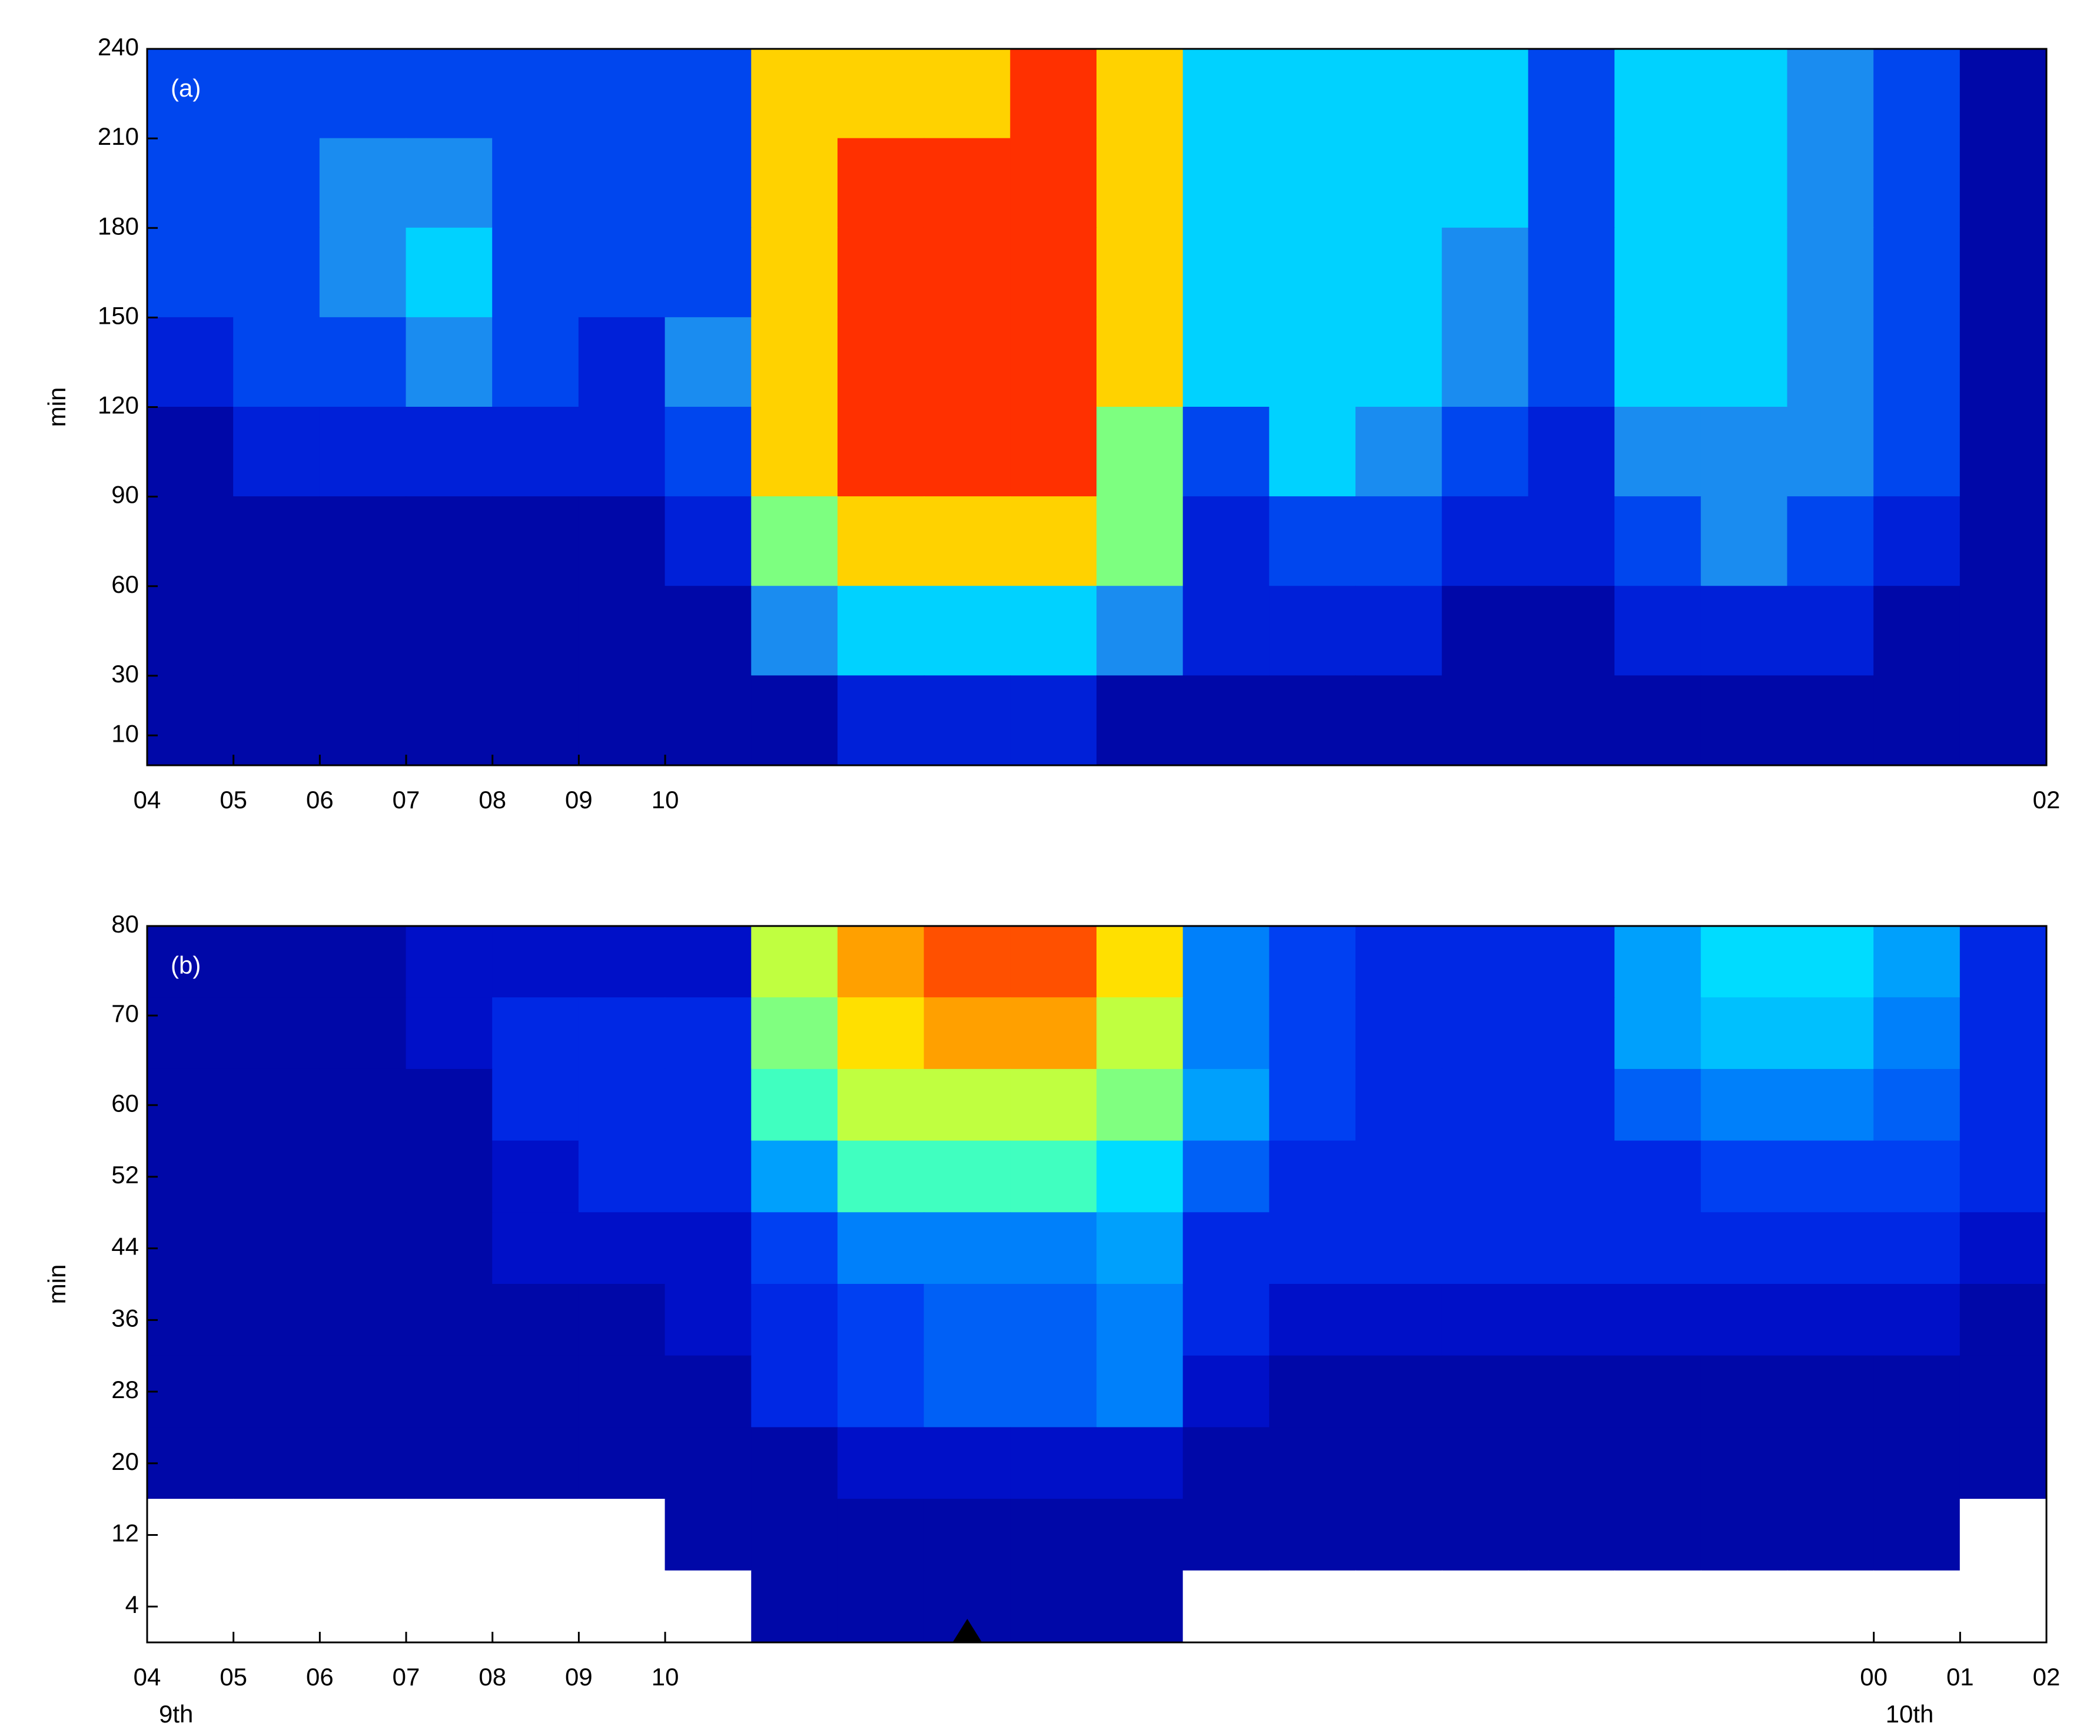 This screenshot has width=2100, height=1736. I want to click on x-tick-label: 09, so click(579, 800).